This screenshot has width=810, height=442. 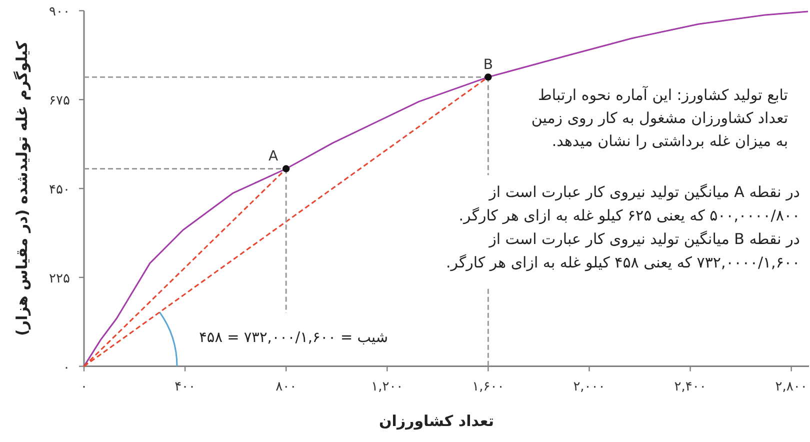 What do you see at coordinates (66, 368) in the screenshot?
I see `y-tick-label: ۰` at bounding box center [66, 368].